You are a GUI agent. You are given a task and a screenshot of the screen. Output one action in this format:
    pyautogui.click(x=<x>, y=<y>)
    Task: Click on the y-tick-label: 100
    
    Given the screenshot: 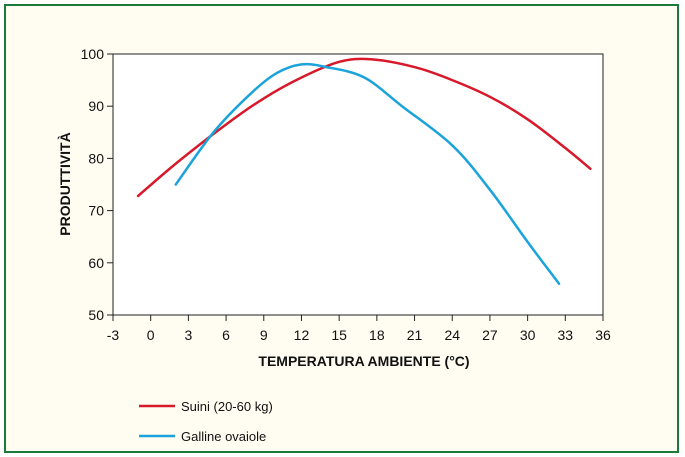 What is the action you would take?
    pyautogui.click(x=93, y=54)
    